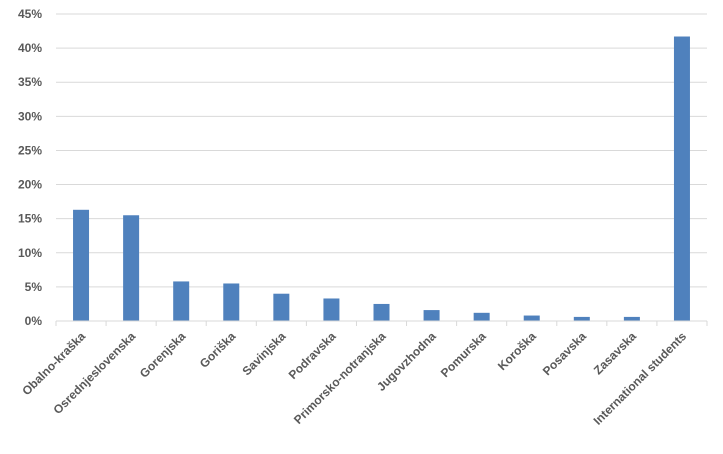  Describe the element at coordinates (30, 82) in the screenshot. I see `y-tick-label: 35%` at that location.